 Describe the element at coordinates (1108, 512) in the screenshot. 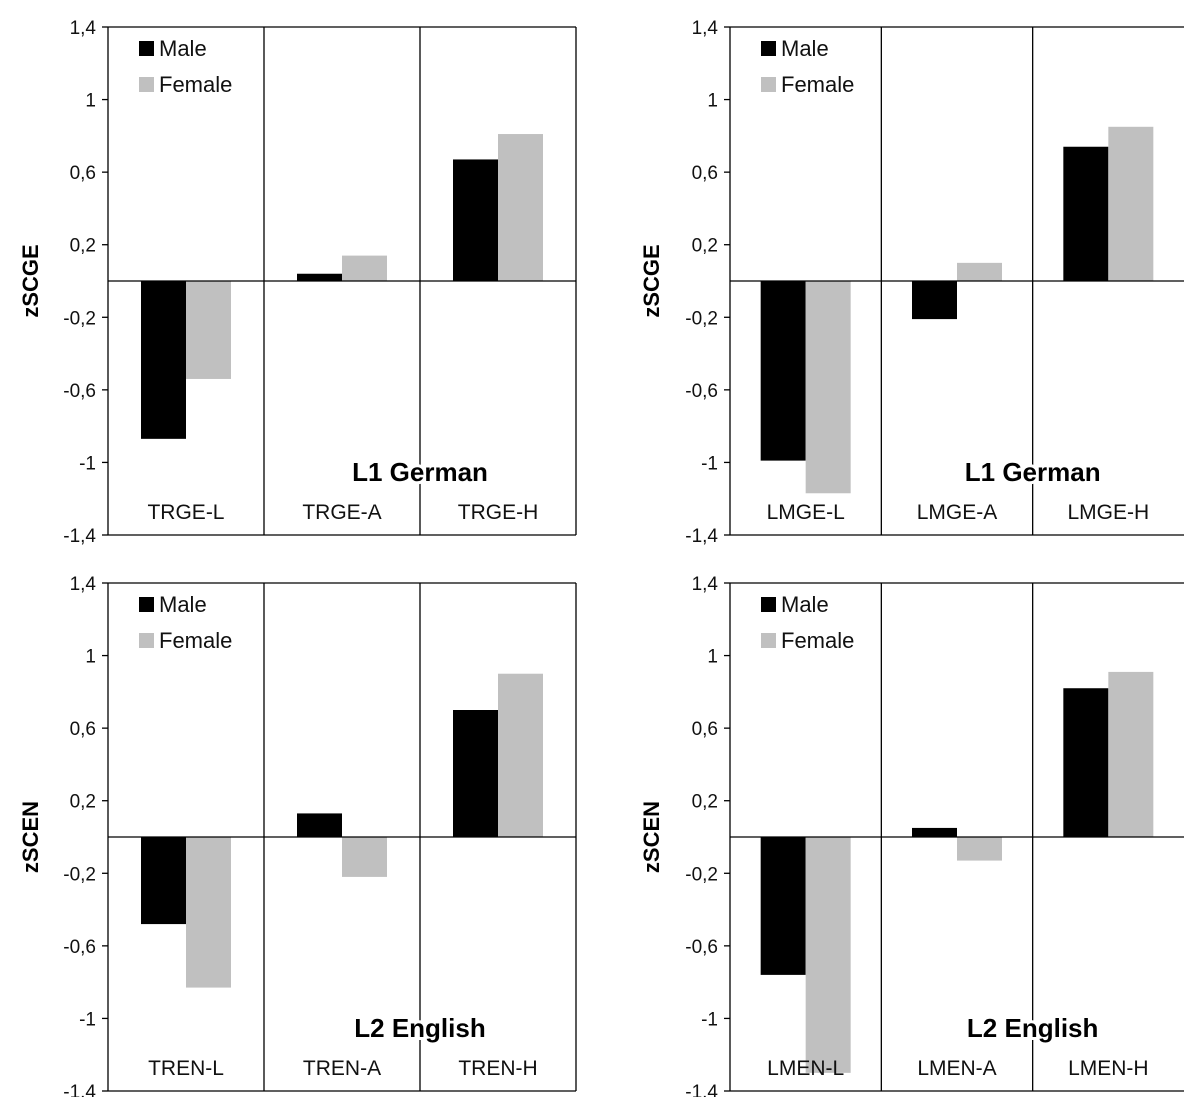

I see `category-label: LMGE-H` at that location.